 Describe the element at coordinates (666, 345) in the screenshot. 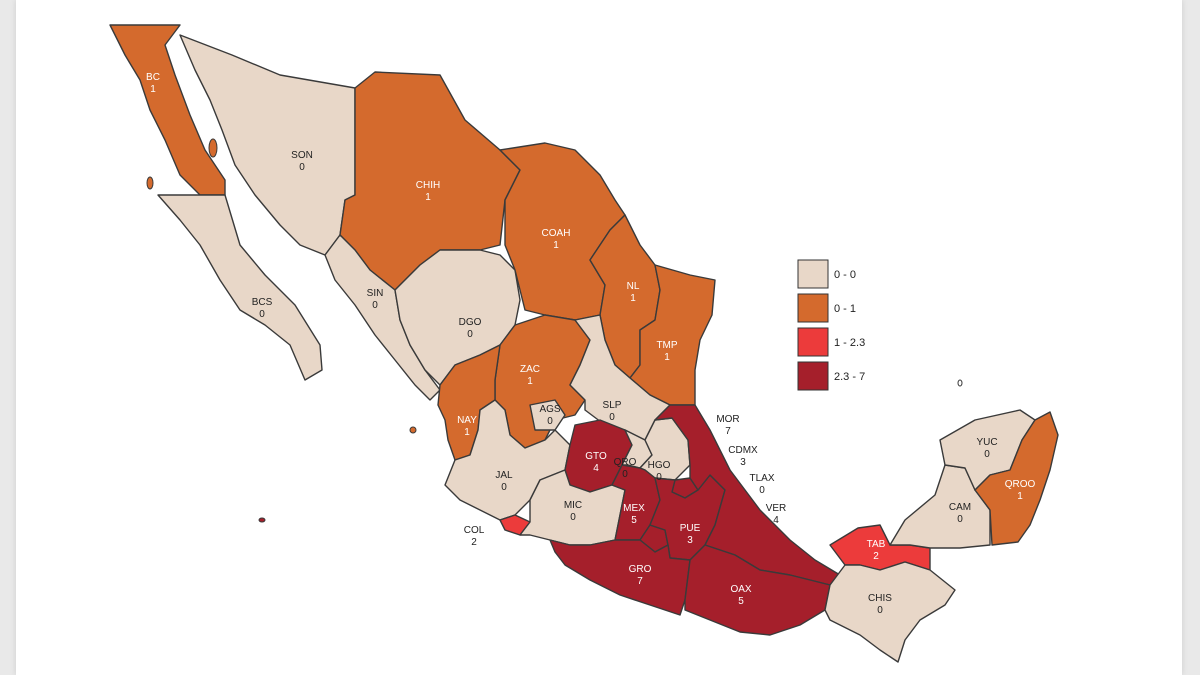

I see `label-TMP-abbr: TMP` at that location.